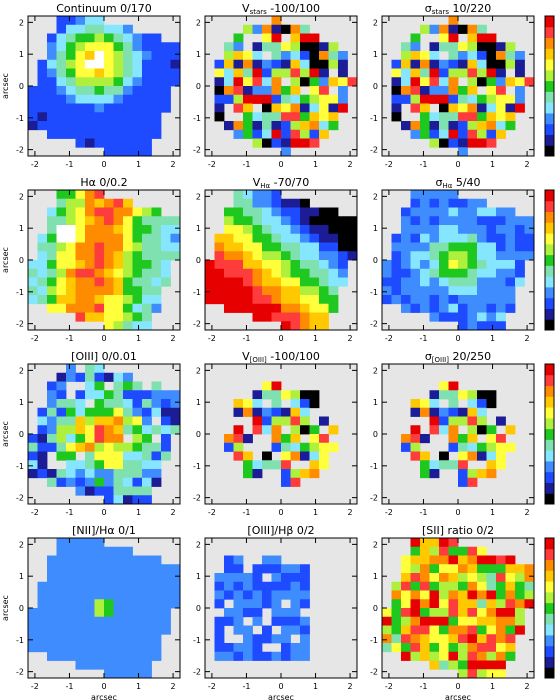  Describe the element at coordinates (84, 356) in the screenshot. I see `panel-title-main: [OIII]` at that location.